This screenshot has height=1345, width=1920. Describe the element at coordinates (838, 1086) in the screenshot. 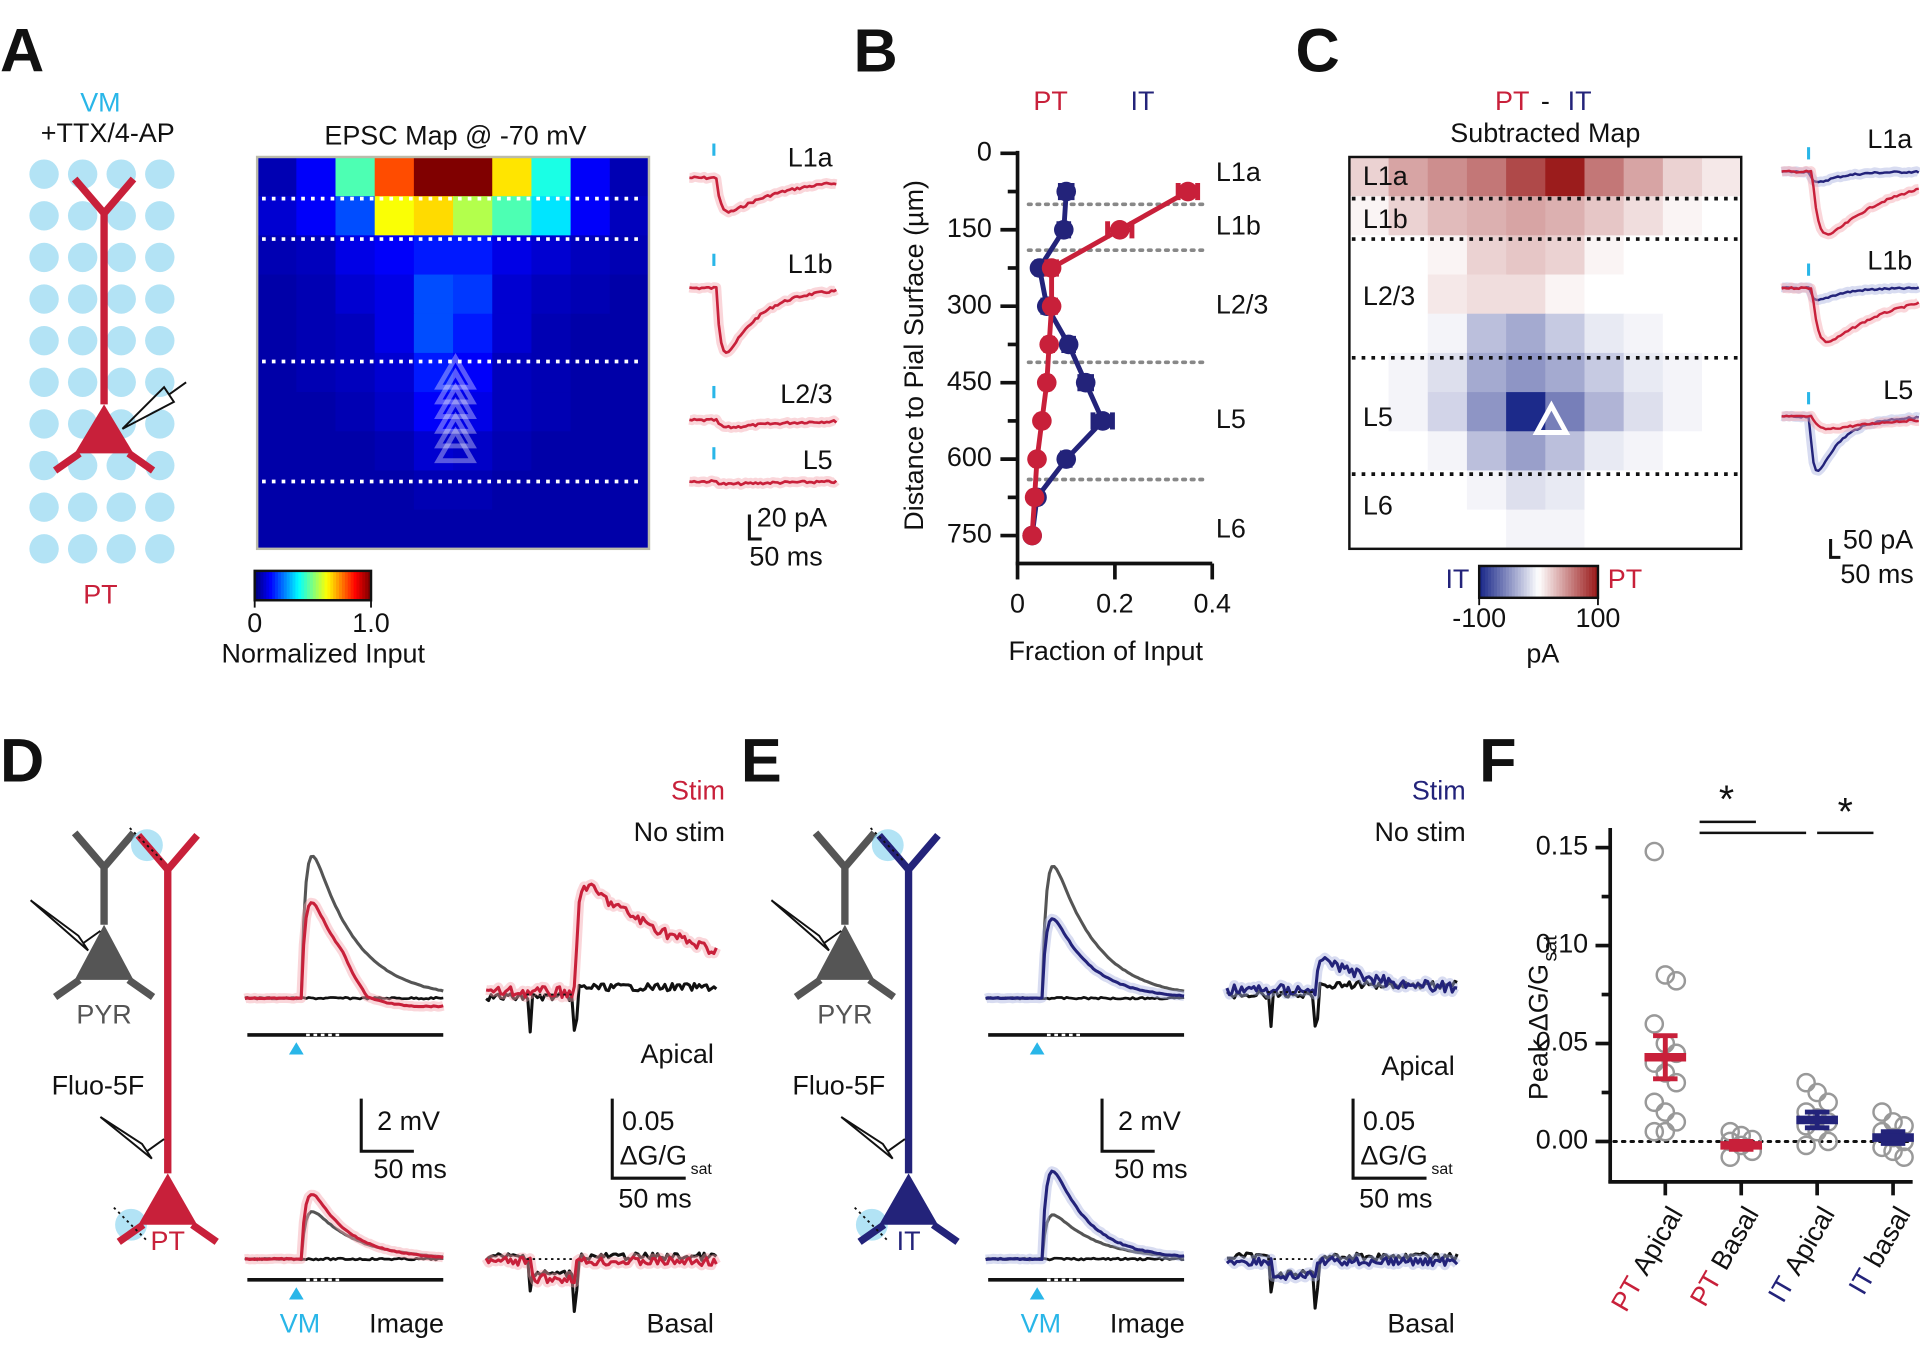

I see `label: Fluo-5F` at that location.